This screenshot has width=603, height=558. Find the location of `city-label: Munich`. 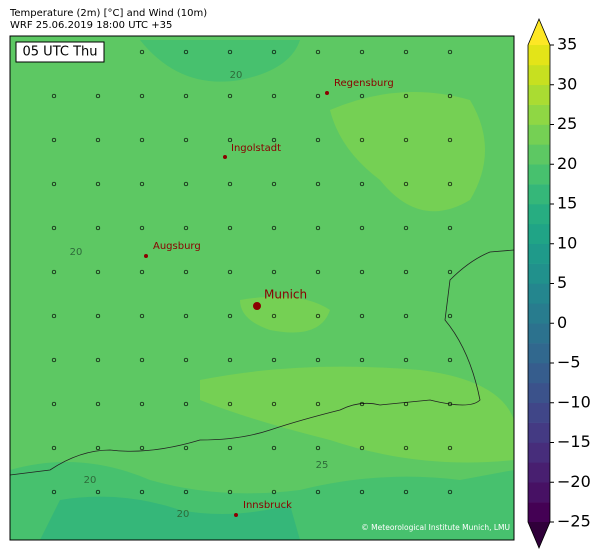

city-label: Munich is located at coordinates (285, 295).